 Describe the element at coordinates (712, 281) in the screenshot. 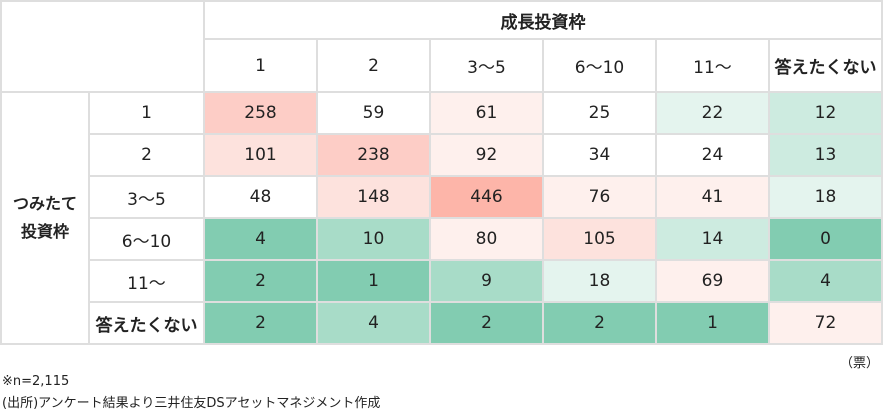

I see `heatmap-cell: 69` at that location.